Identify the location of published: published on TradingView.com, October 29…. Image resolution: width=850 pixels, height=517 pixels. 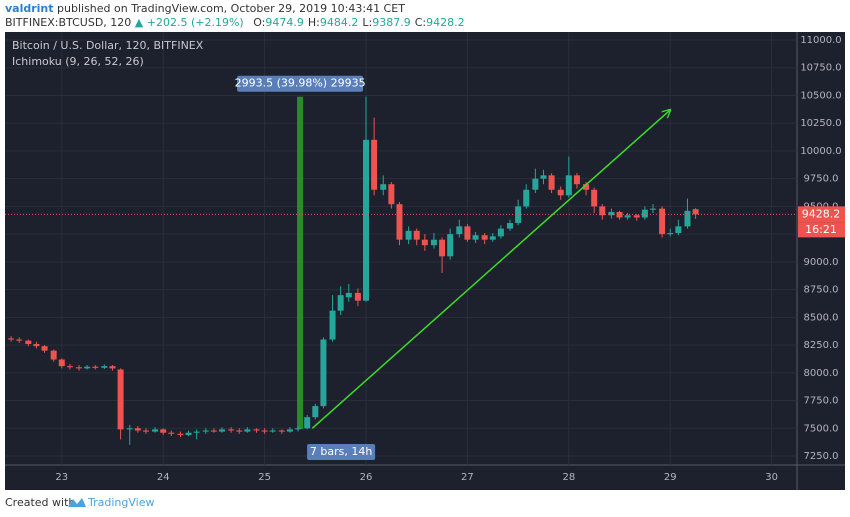
(231, 8).